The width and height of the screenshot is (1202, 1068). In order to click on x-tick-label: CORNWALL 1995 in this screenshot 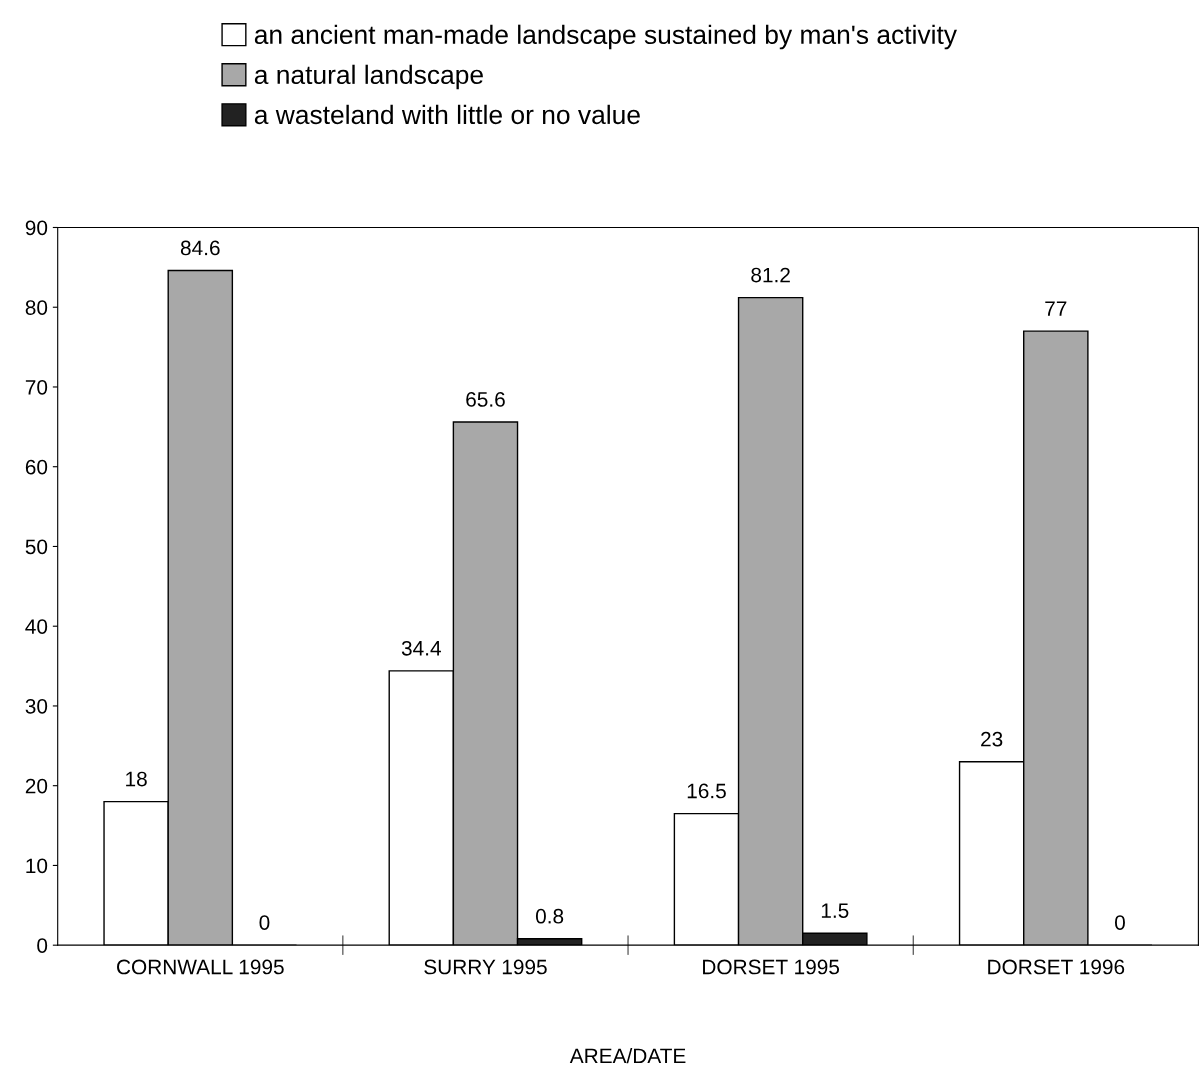, I will do `click(200, 967)`.